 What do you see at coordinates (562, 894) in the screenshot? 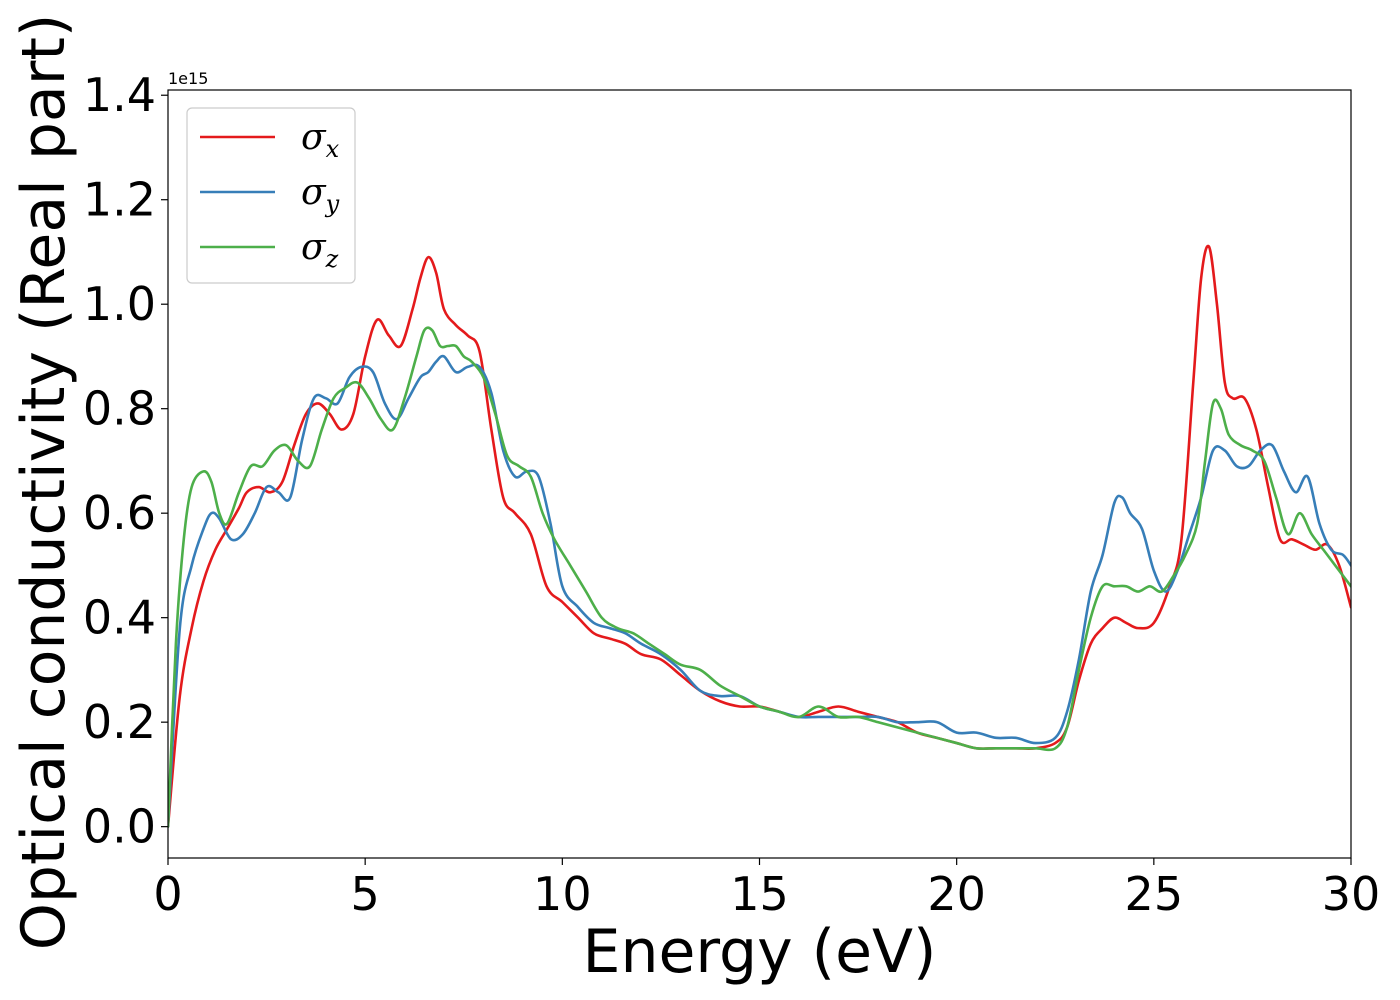
I see `x-tick-label: 10` at bounding box center [562, 894].